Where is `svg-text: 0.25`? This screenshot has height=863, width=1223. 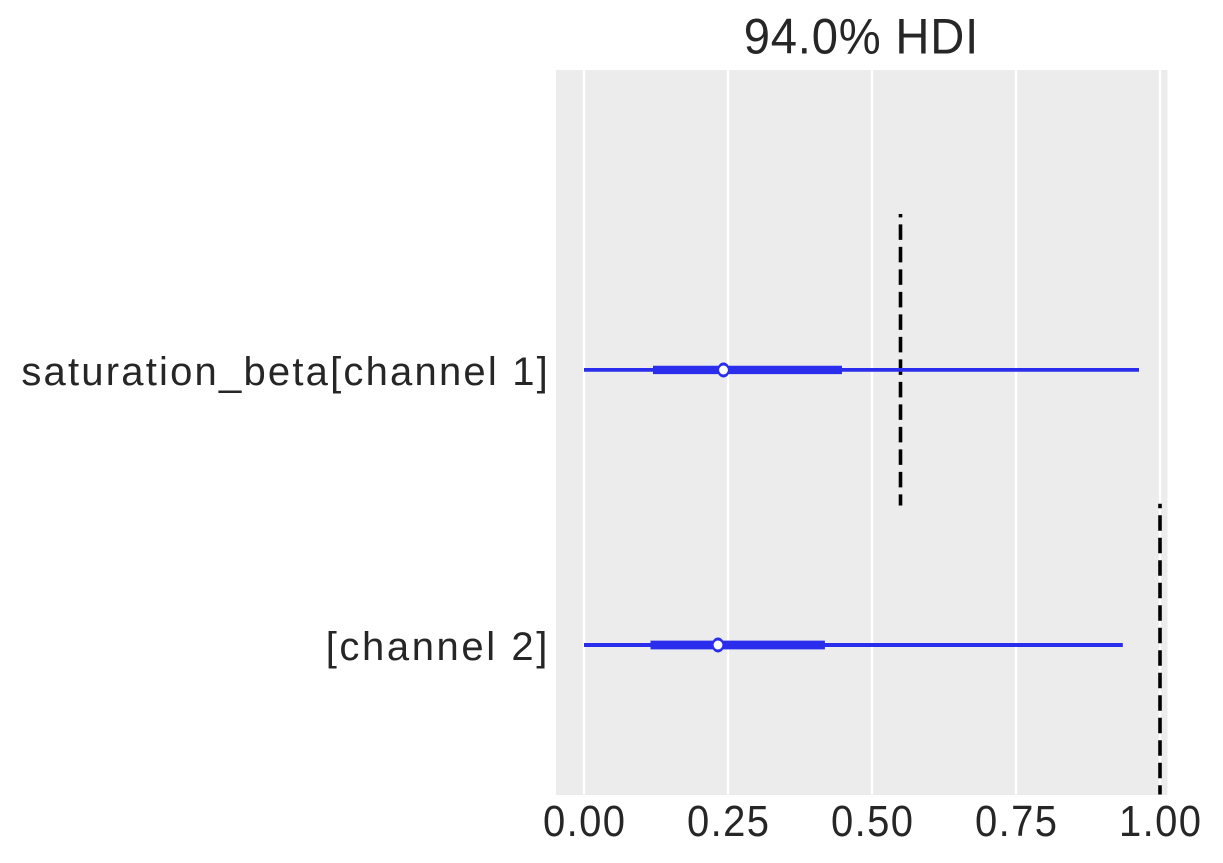 svg-text: 0.25 is located at coordinates (728, 820).